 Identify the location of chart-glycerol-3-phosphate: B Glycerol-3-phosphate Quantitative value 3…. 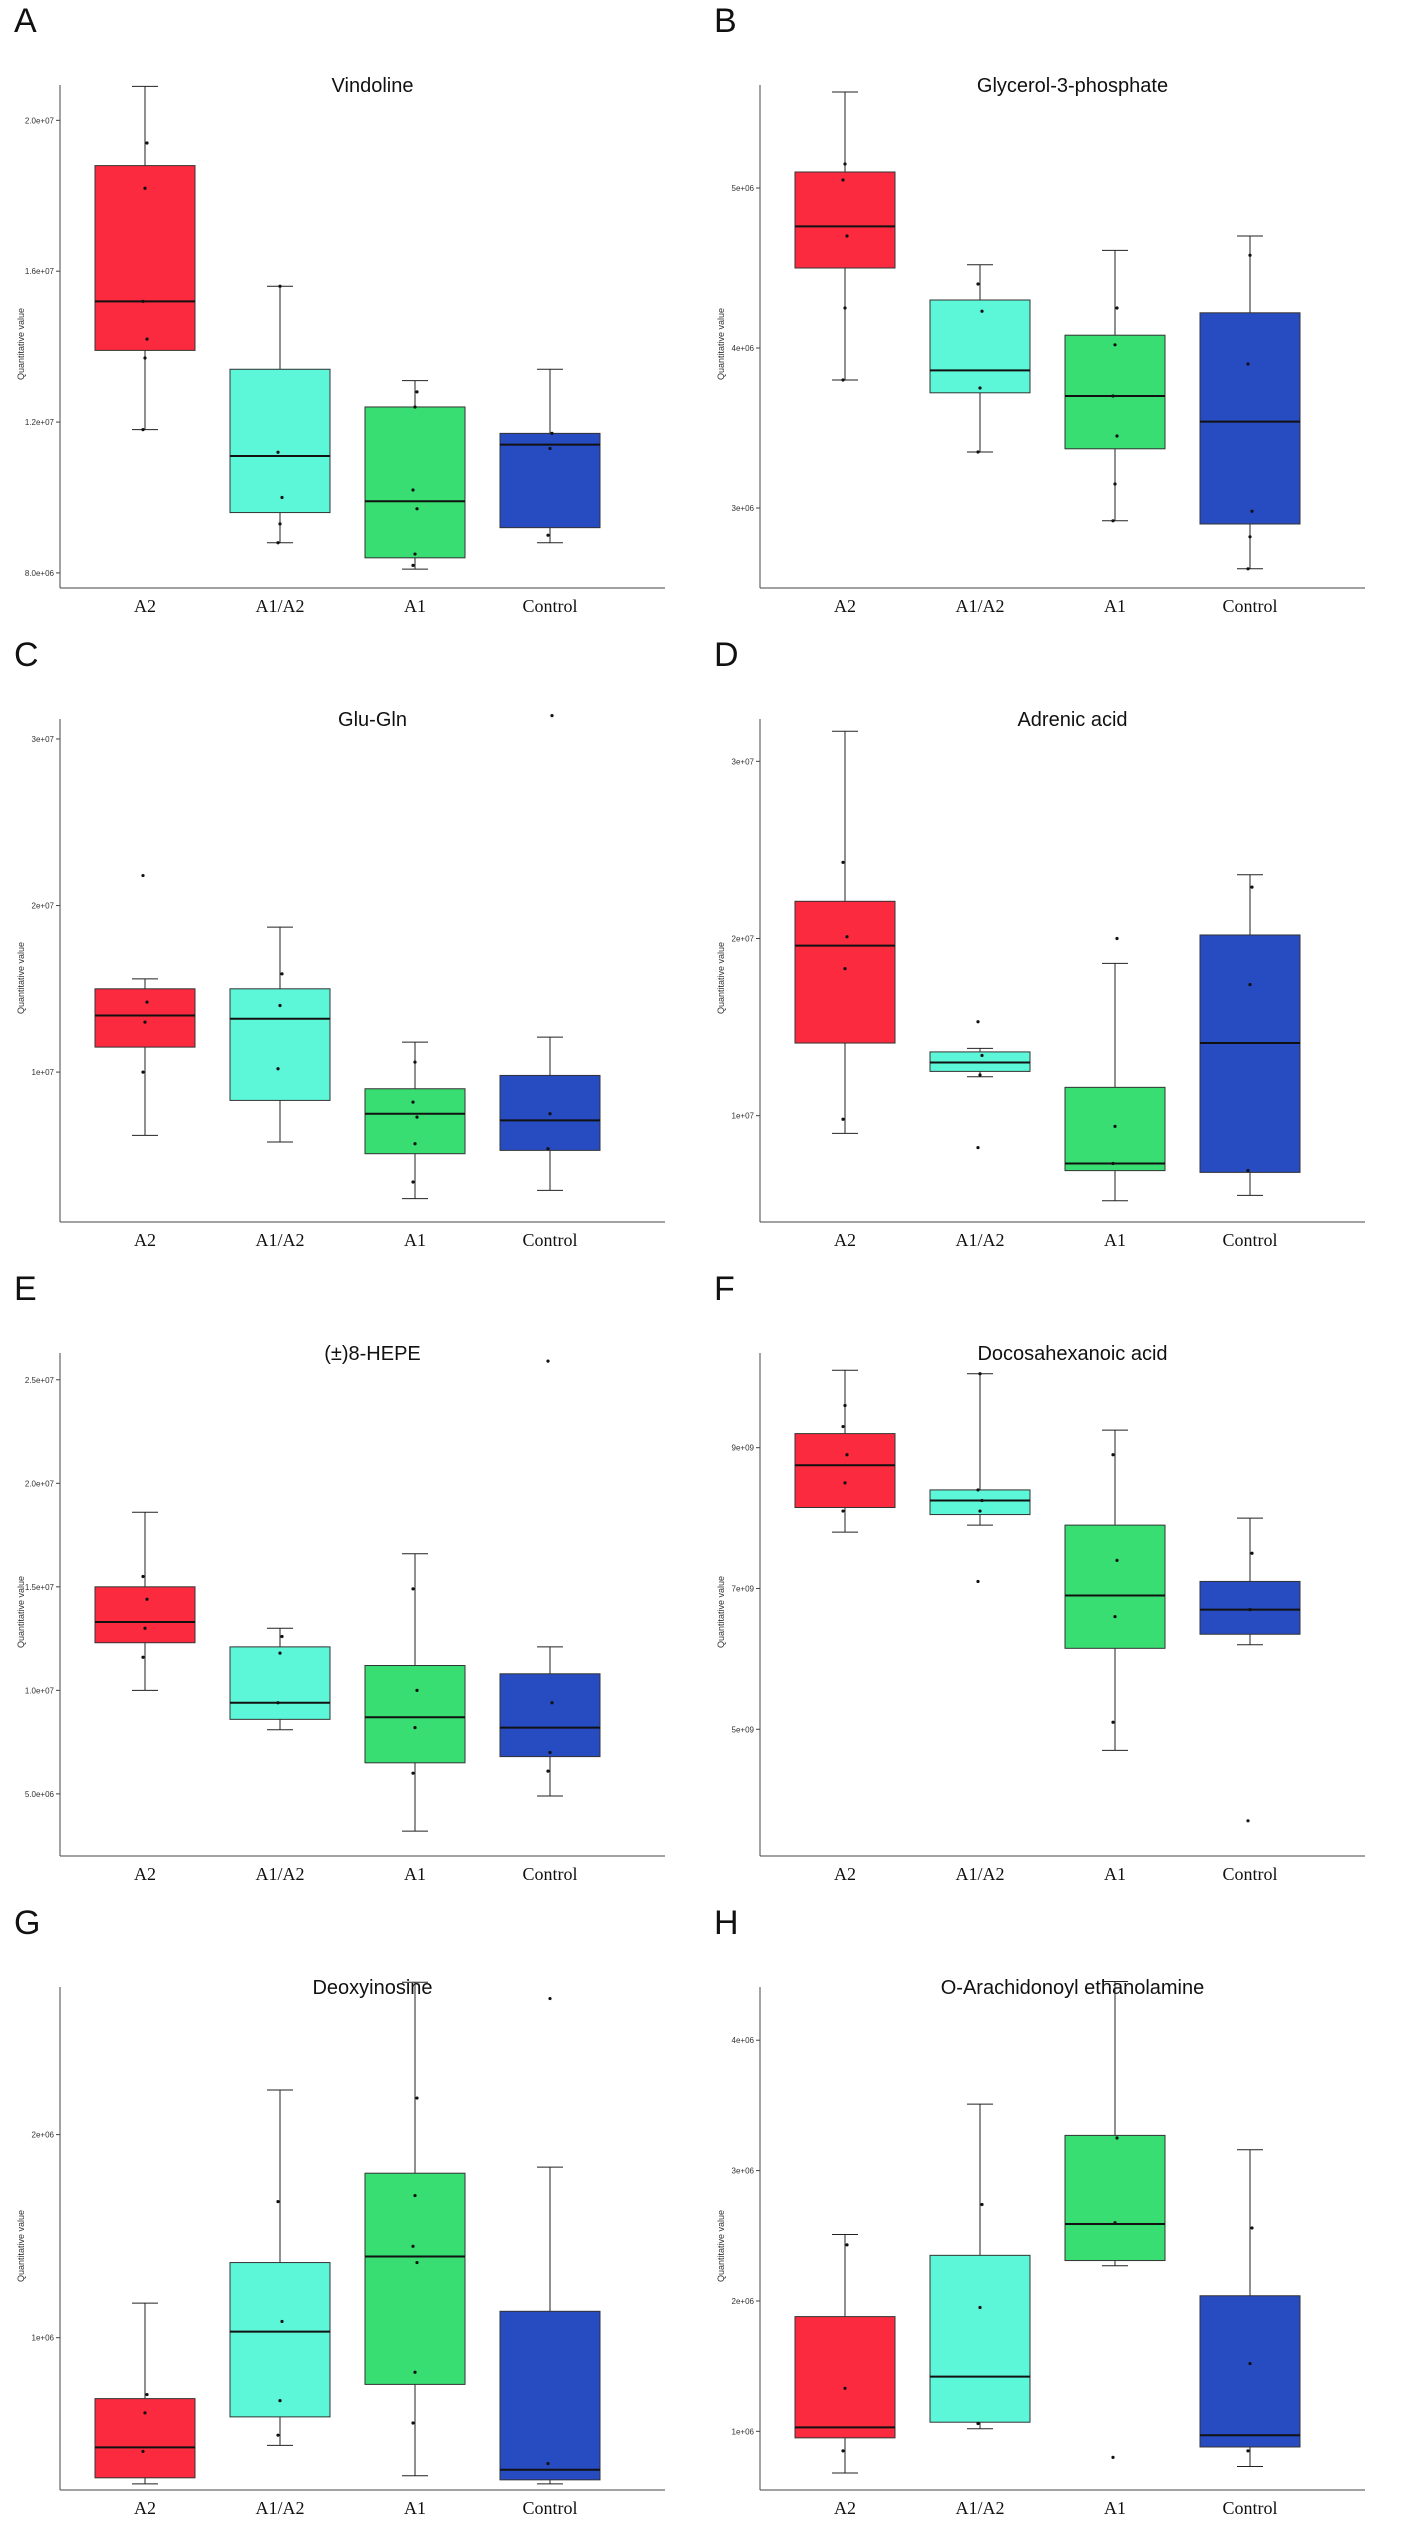
(1039, 309).